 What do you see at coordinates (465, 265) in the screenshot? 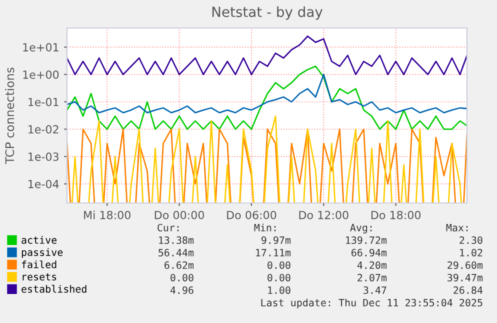
I see `text: 29.60m` at bounding box center [465, 265].